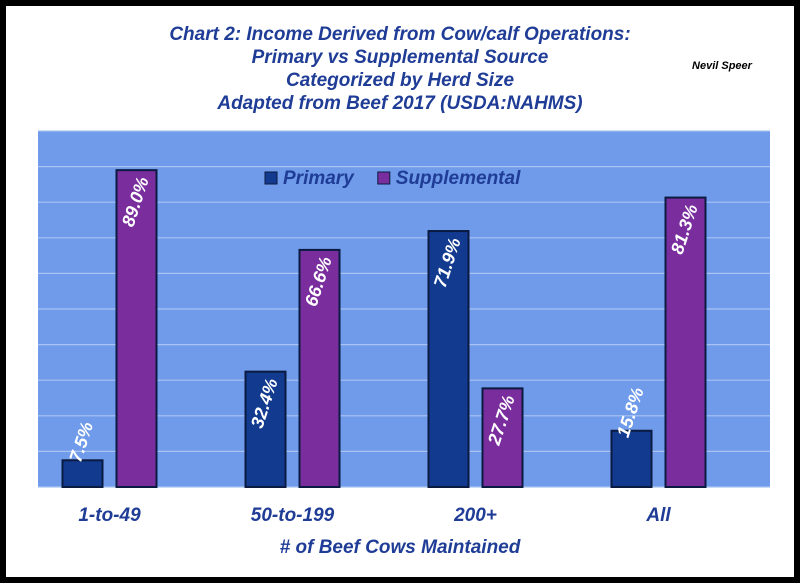  Describe the element at coordinates (400, 80) in the screenshot. I see `chart-title: Categorized by Herd Size` at that location.